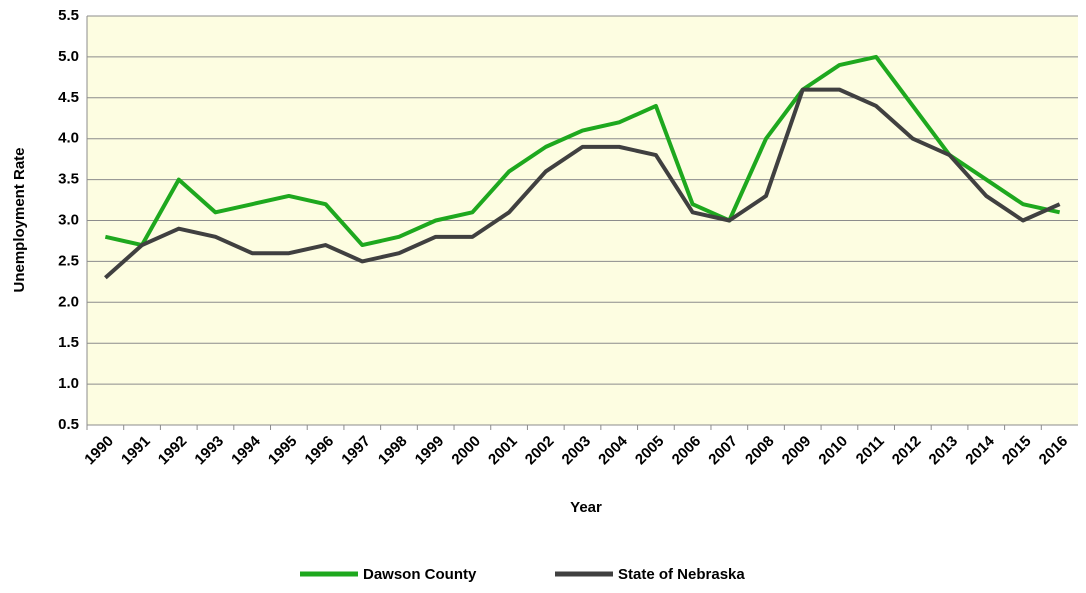  I want to click on x-tick-label: 2014, so click(980, 450).